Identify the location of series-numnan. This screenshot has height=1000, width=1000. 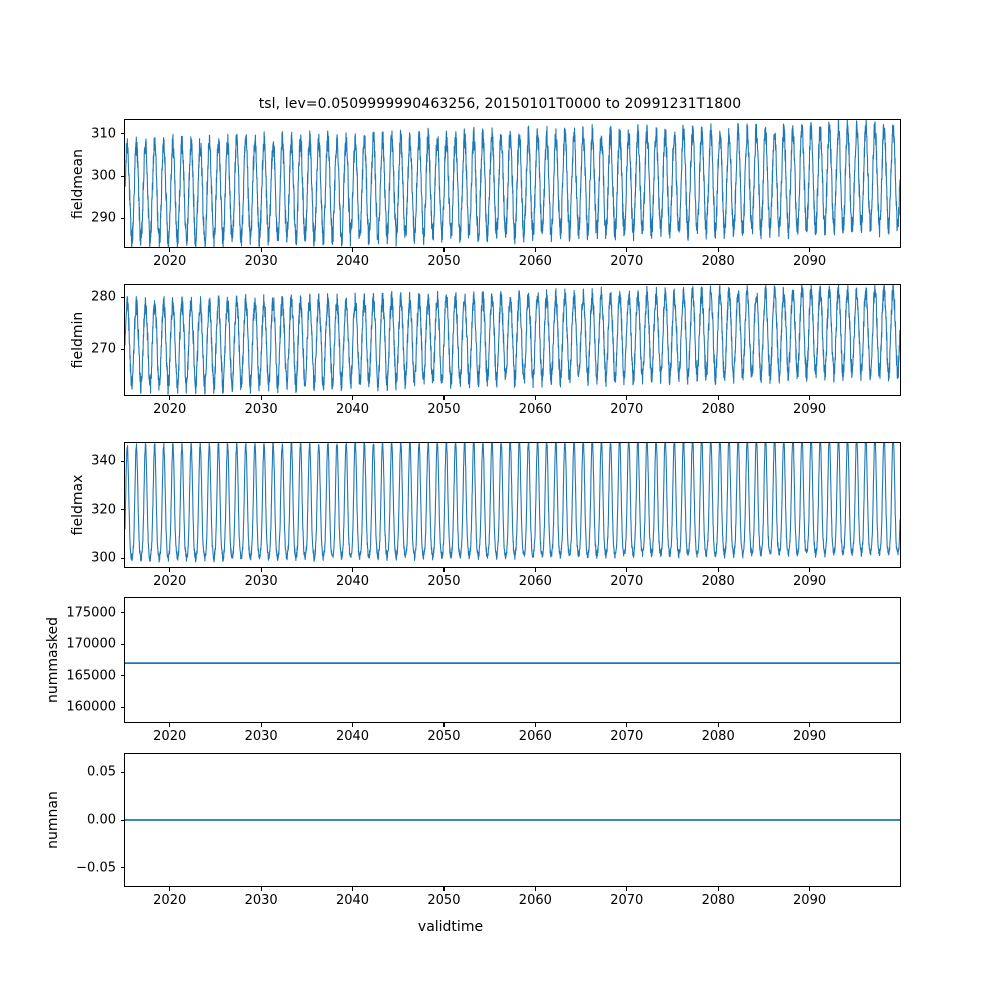
(512, 820).